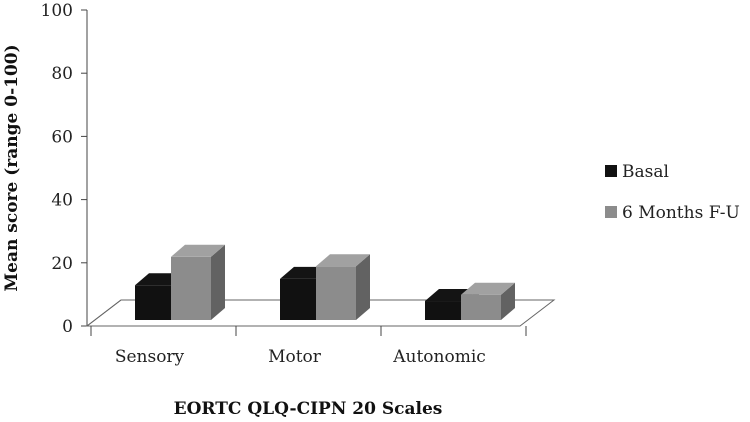 The image size is (750, 422). I want to click on bar-6-months-f-u-autonomic, so click(488, 301).